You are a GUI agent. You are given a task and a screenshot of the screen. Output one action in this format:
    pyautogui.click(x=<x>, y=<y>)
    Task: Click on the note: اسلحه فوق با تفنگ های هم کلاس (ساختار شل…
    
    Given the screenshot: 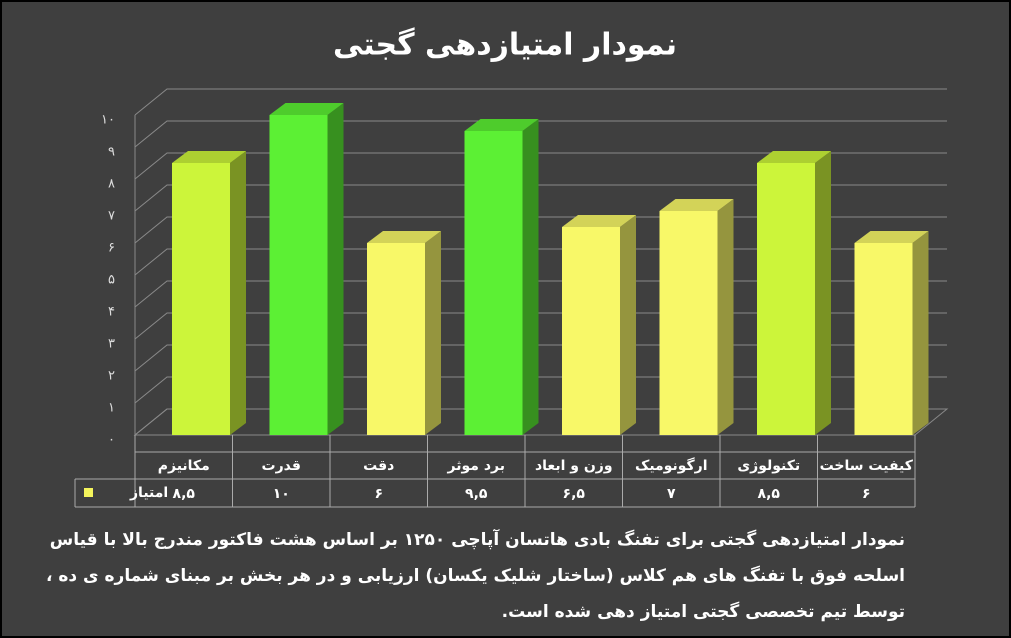 What is the action you would take?
    pyautogui.click(x=475, y=575)
    